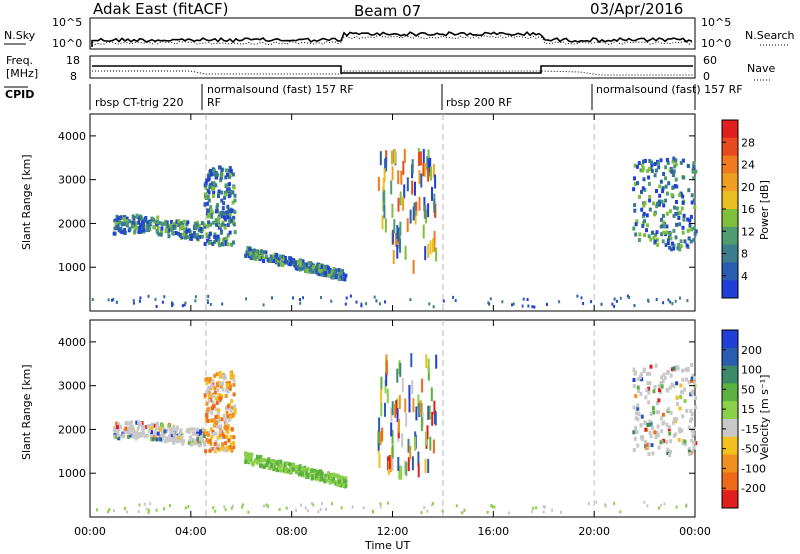 Image resolution: width=800 pixels, height=554 pixels. Describe the element at coordinates (730, 428) in the screenshot. I see `vel-cbar-swatch` at that location.